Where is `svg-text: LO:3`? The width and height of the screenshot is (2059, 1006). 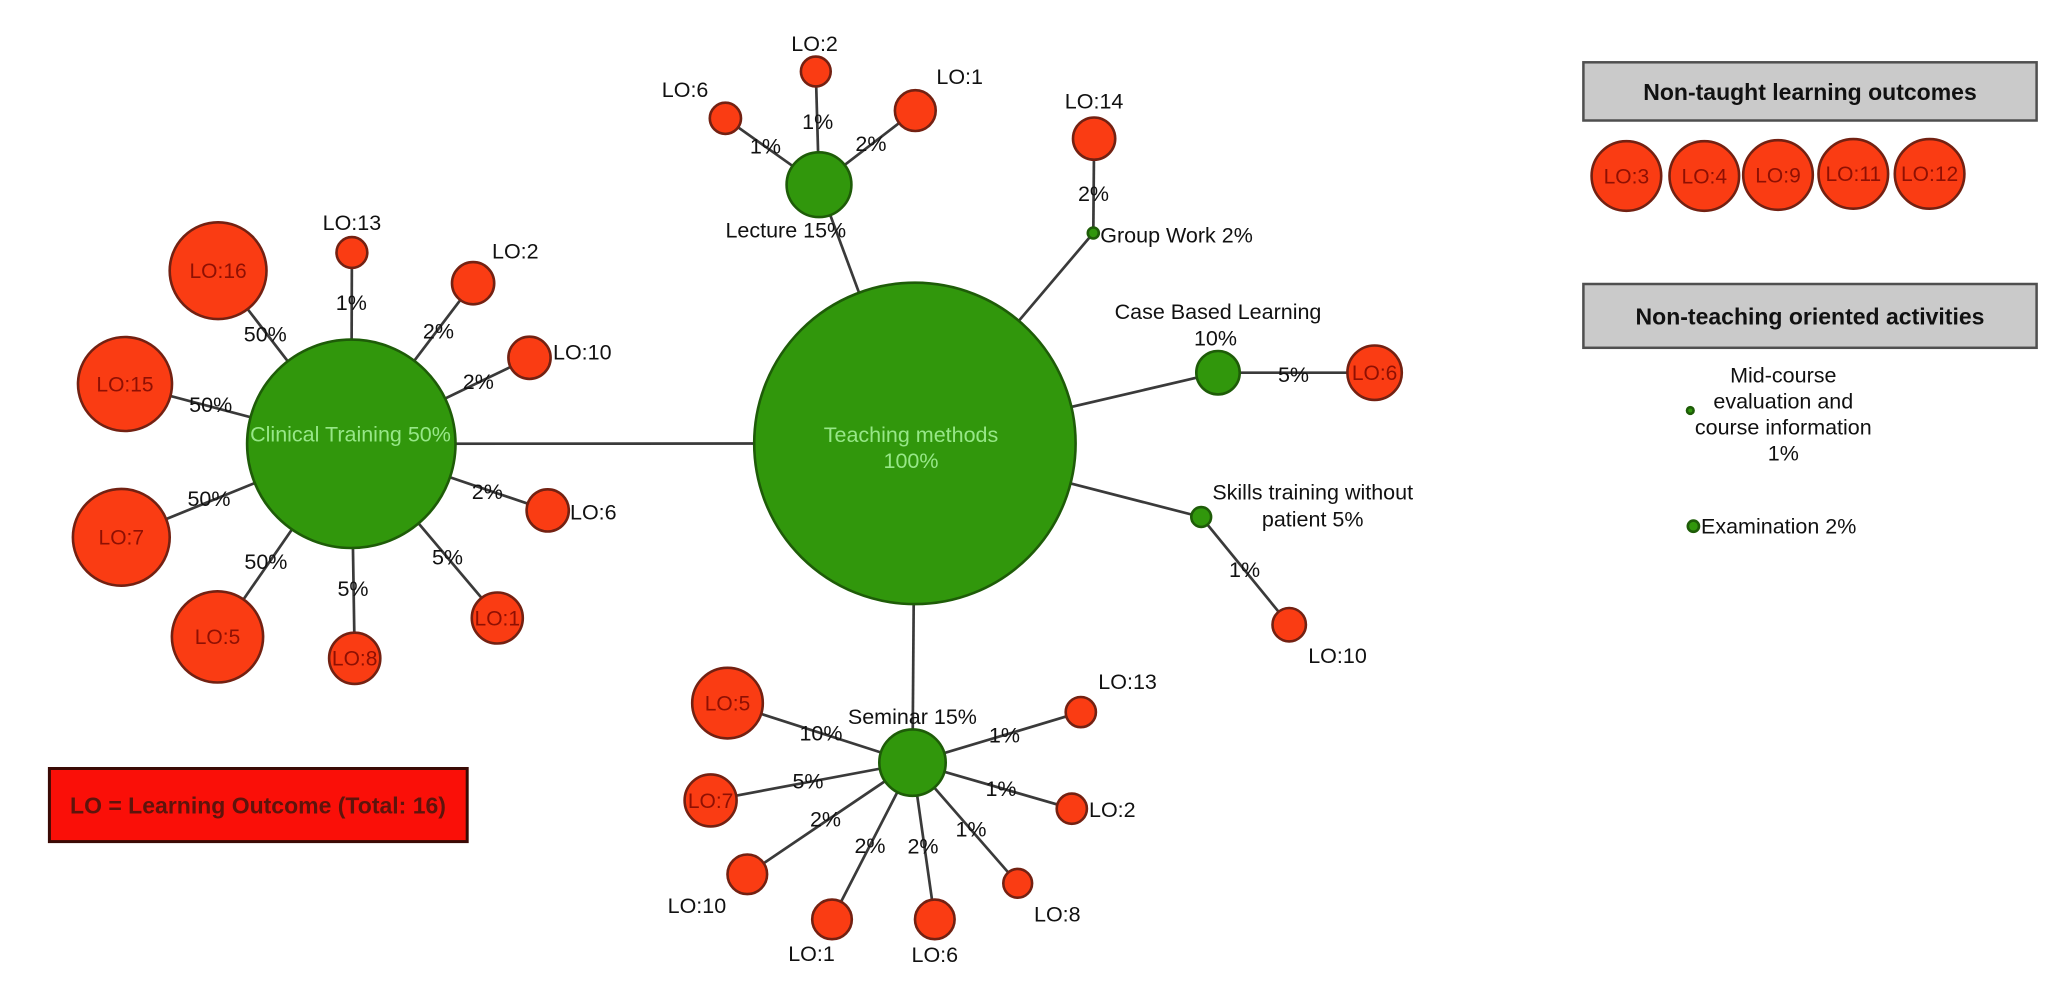 svg-text: LO:3 is located at coordinates (1627, 176).